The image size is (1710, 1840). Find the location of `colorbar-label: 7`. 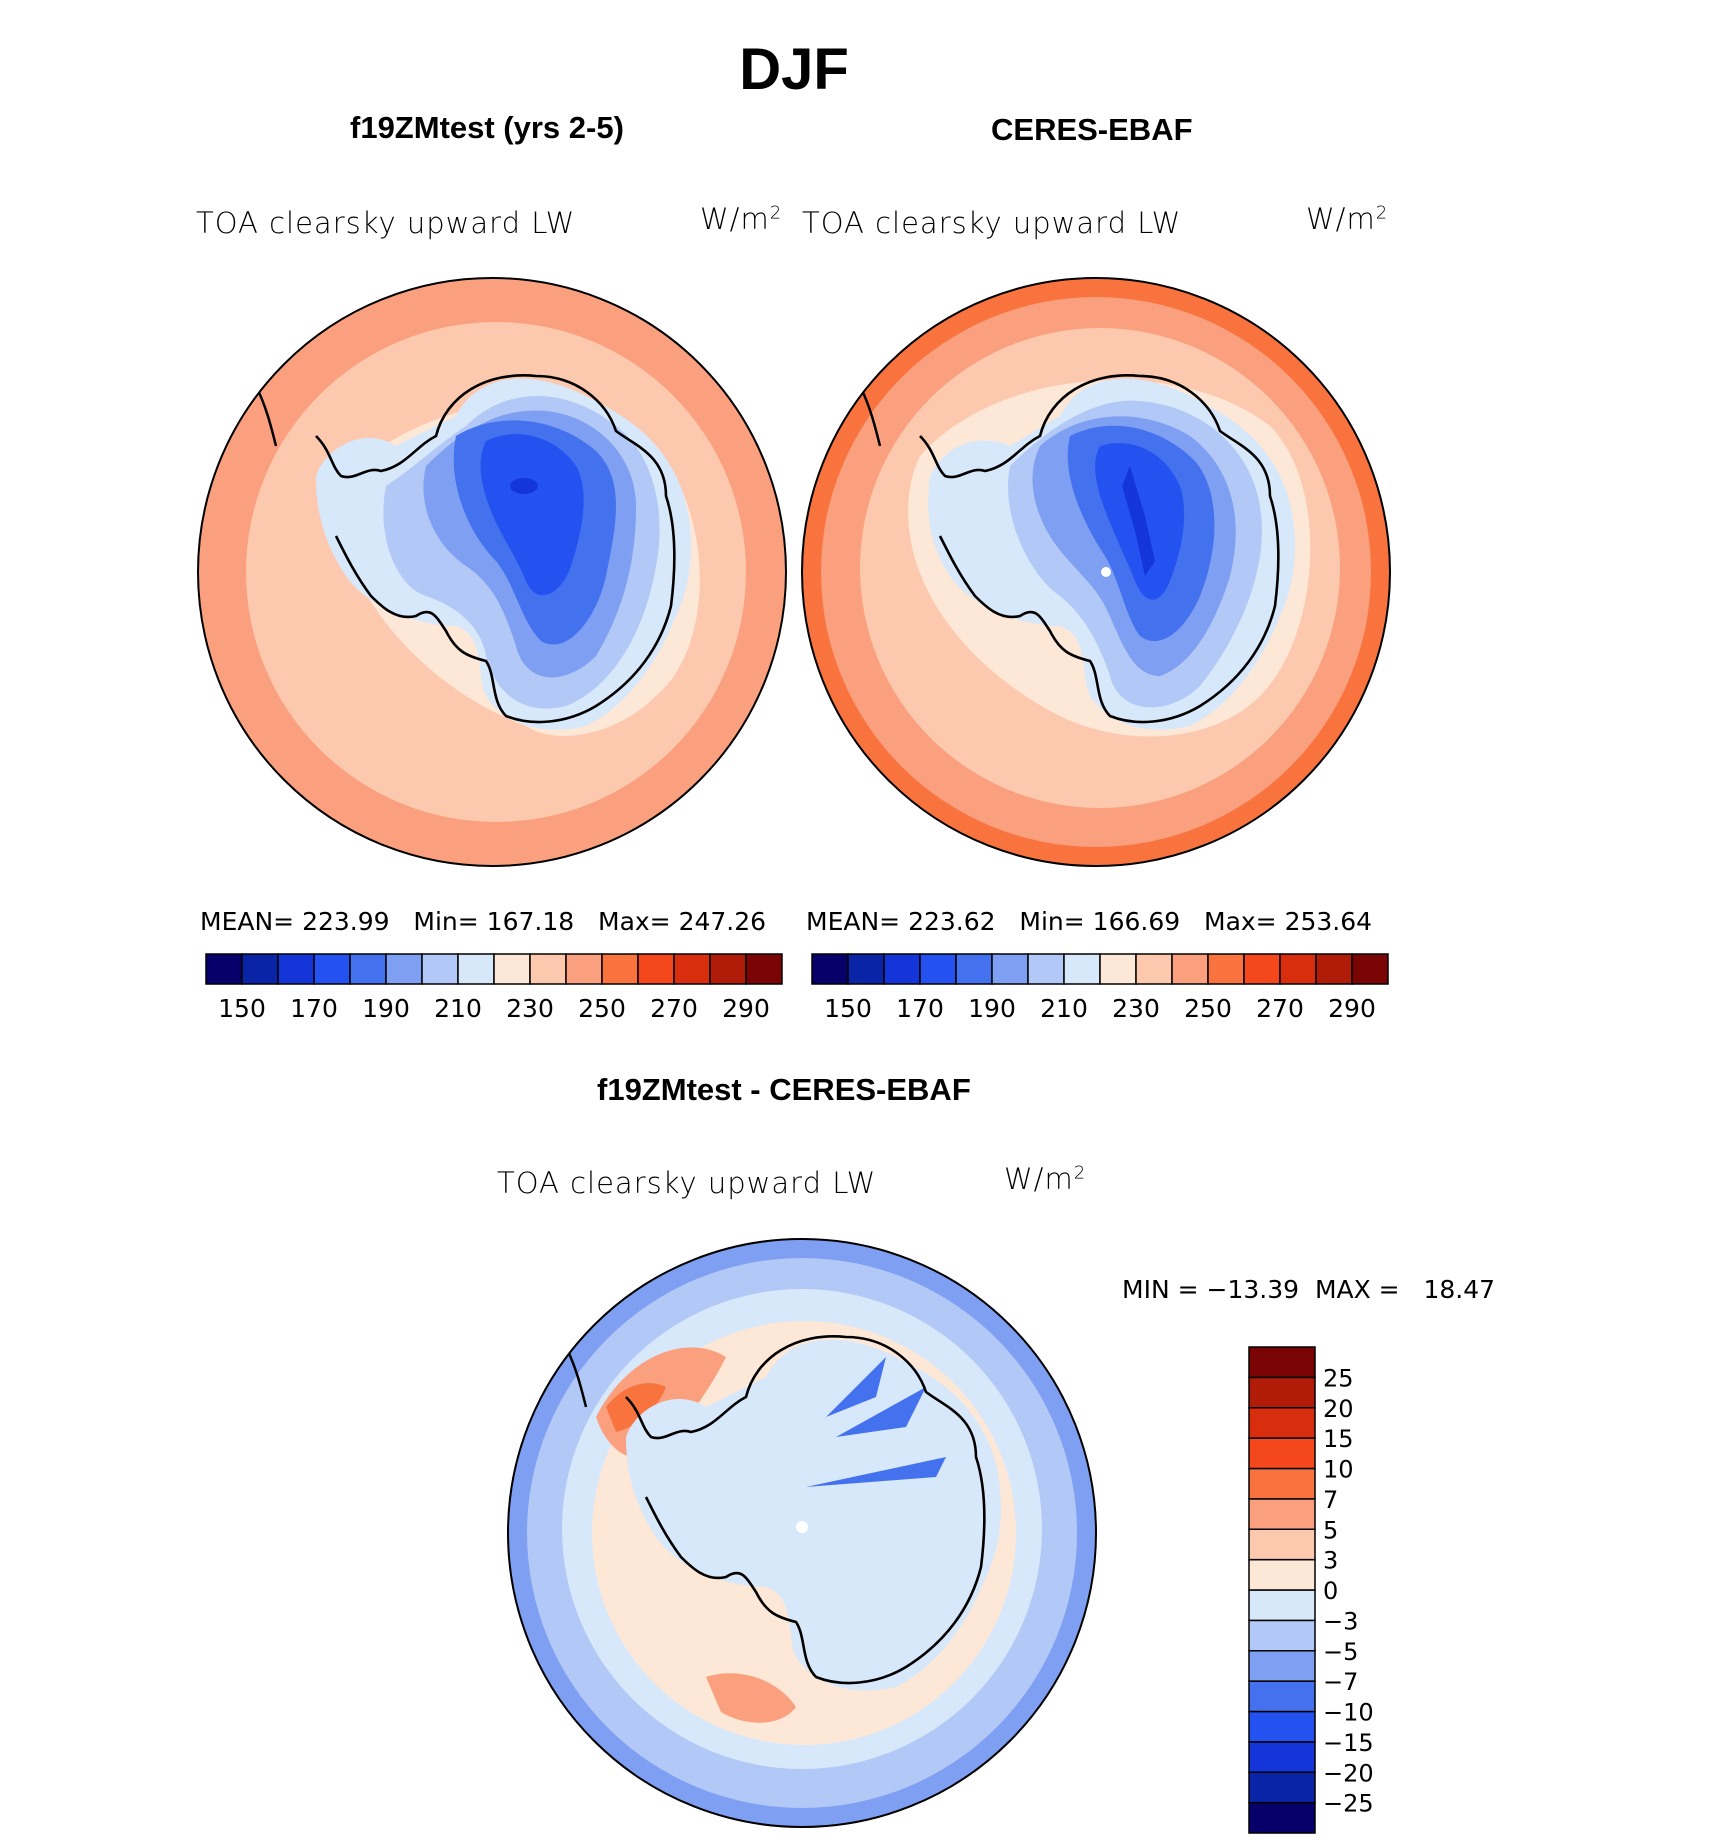

colorbar-label: 7 is located at coordinates (1330, 1500).